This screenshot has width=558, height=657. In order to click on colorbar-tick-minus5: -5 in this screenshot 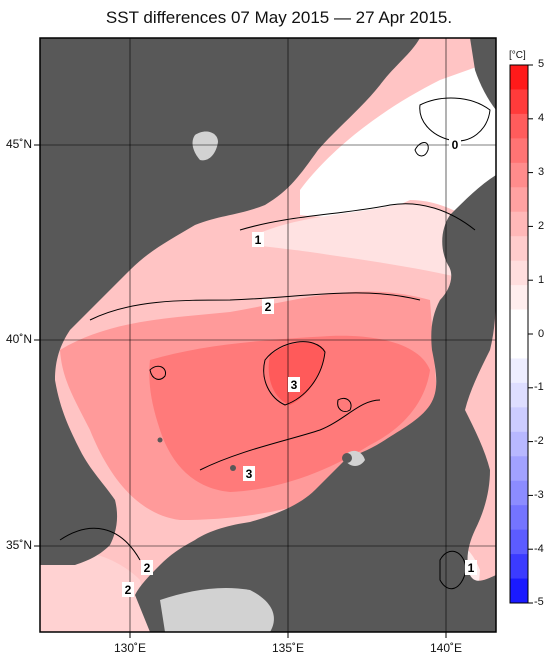, I will do `click(539, 602)`.